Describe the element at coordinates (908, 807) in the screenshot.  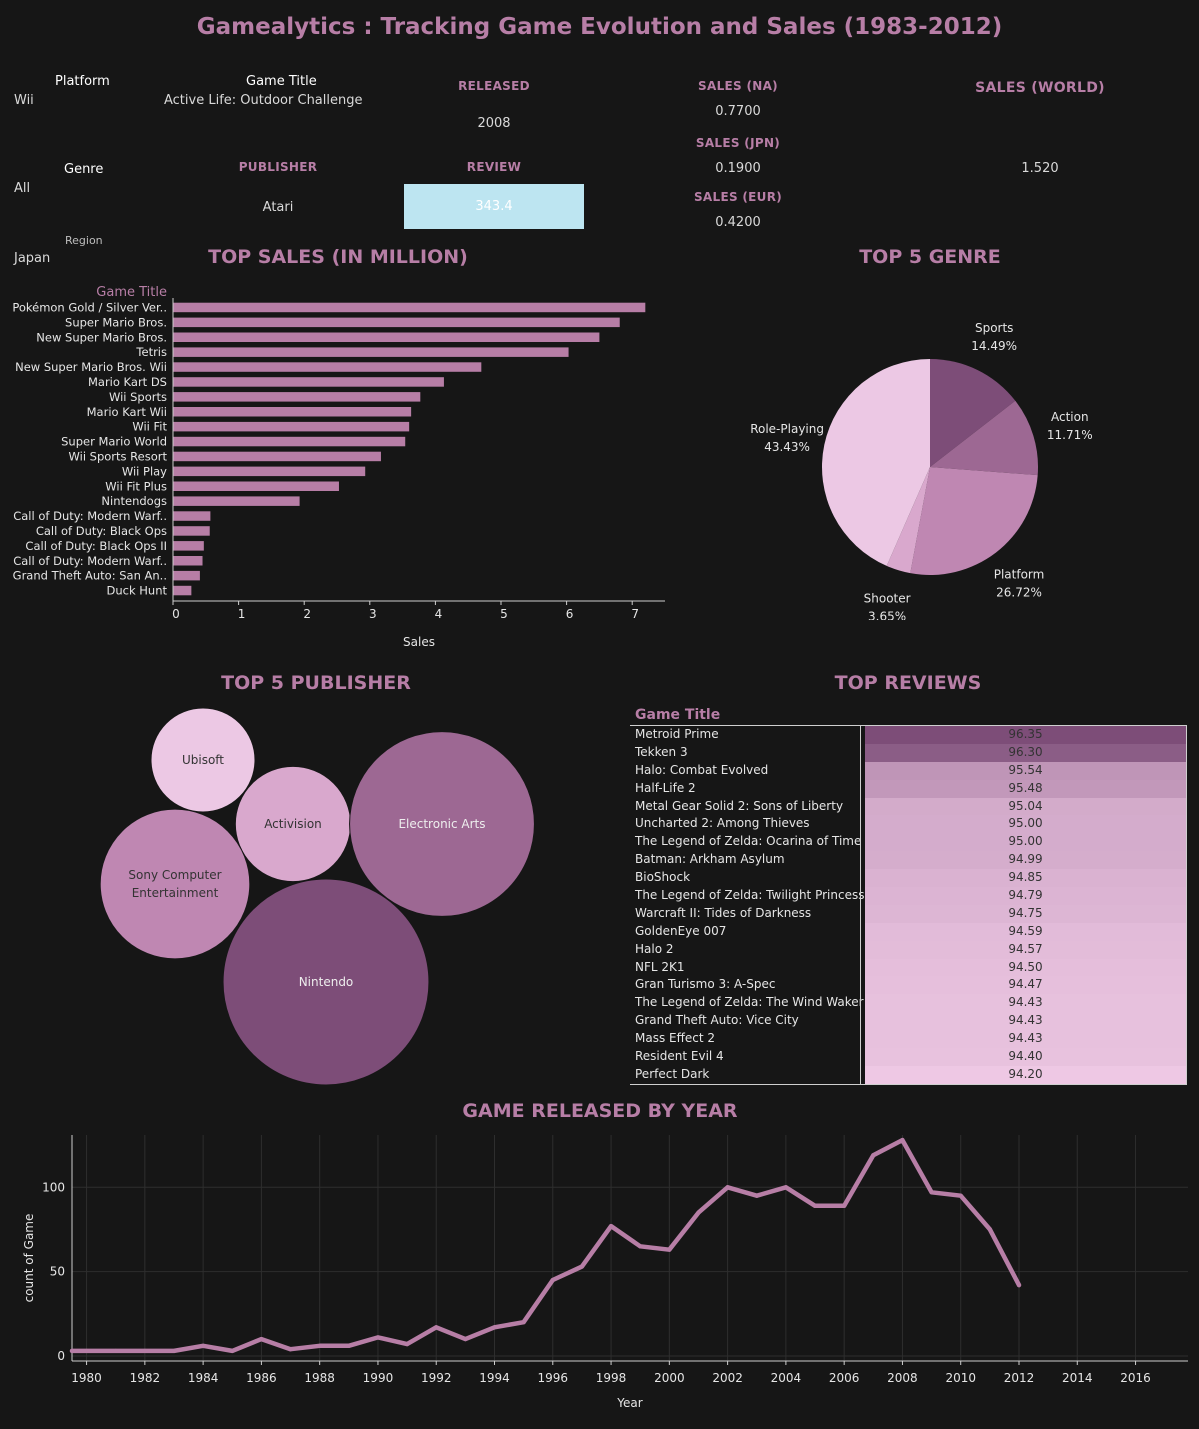
I see `review-row: Metal Gear Solid 2: Sons of Liberty 95.04` at that location.